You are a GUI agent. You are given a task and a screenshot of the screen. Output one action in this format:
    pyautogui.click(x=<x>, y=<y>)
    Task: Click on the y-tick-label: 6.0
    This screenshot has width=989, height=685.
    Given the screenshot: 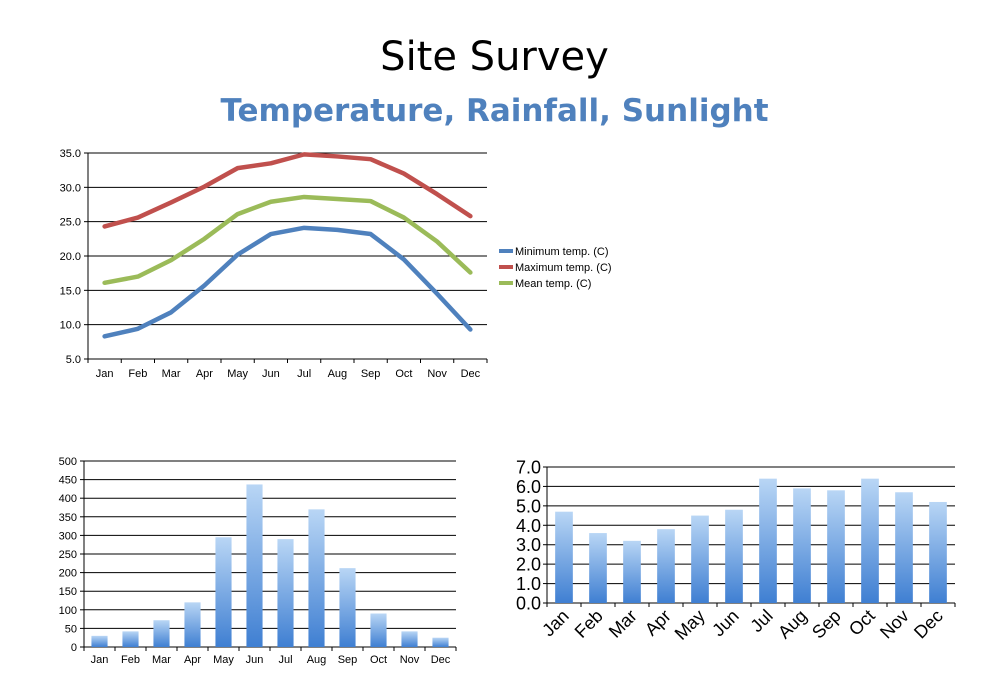 What is the action you would take?
    pyautogui.click(x=528, y=487)
    